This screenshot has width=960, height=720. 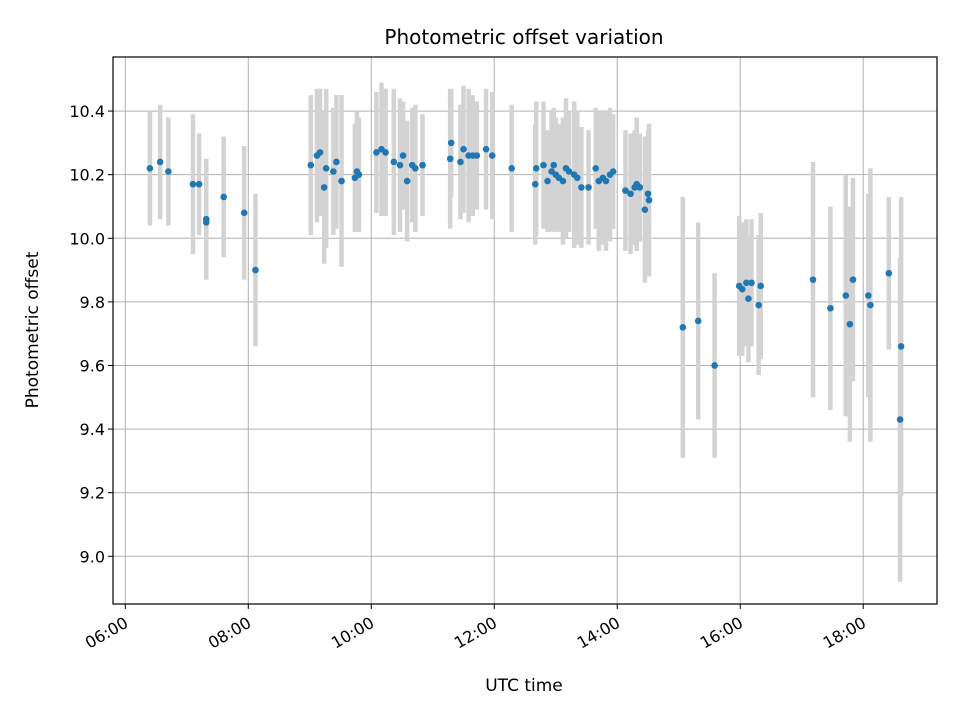 What do you see at coordinates (92, 429) in the screenshot?
I see `y-tick-label: 9.4` at bounding box center [92, 429].